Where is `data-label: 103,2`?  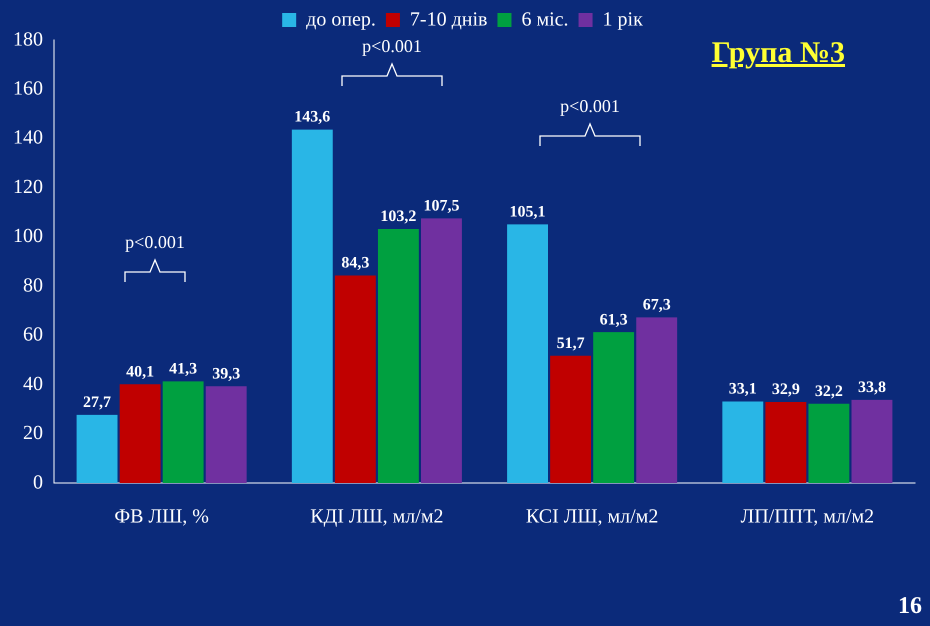
data-label: 103,2 is located at coordinates (398, 217).